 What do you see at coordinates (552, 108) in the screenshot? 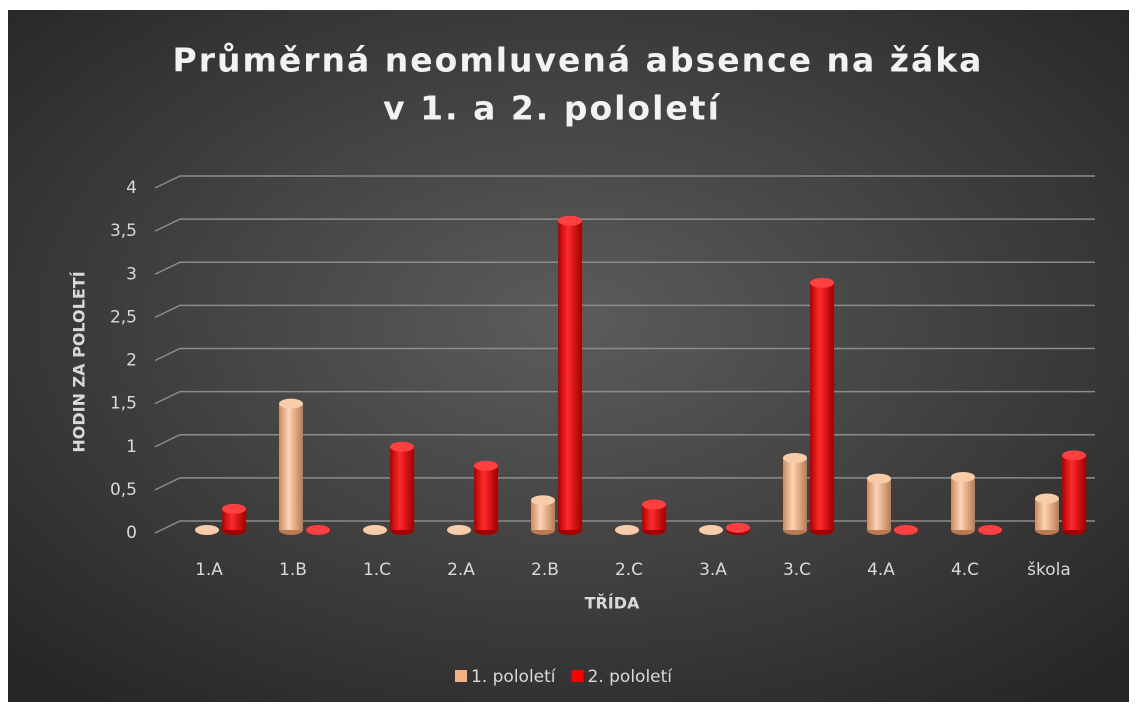
I see `chart-title: v 1. a 2. pololetí` at bounding box center [552, 108].